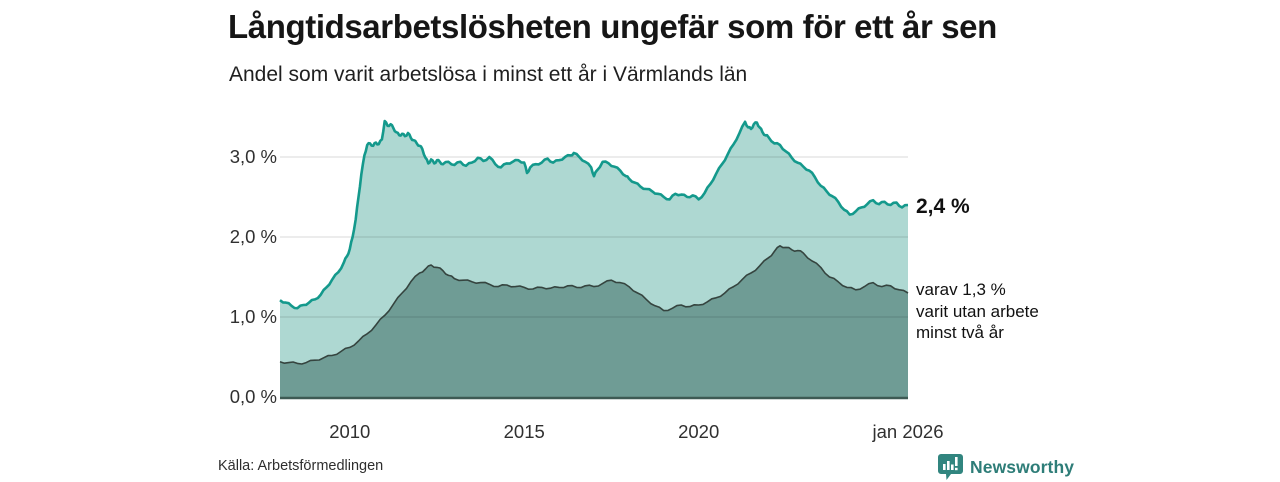  I want to click on y-tick-label: 0,0 %, so click(253, 396).